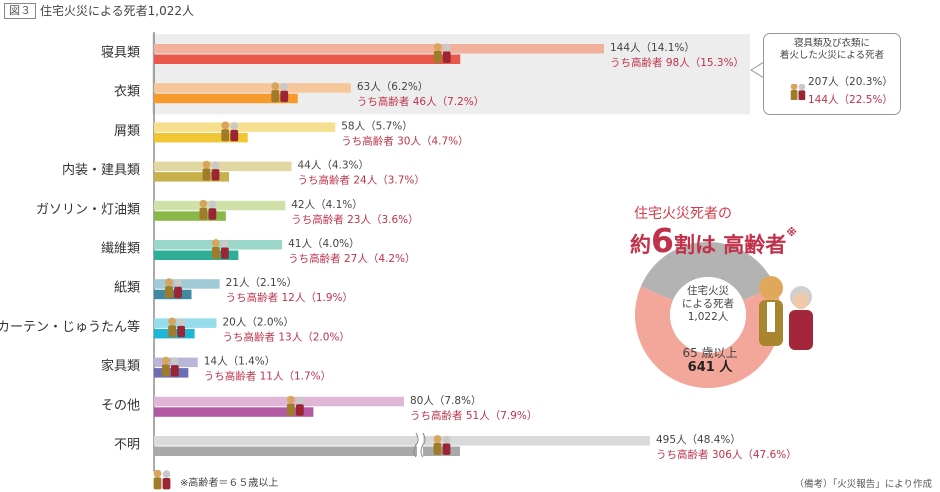  I want to click on category-label: その他, so click(120, 405).